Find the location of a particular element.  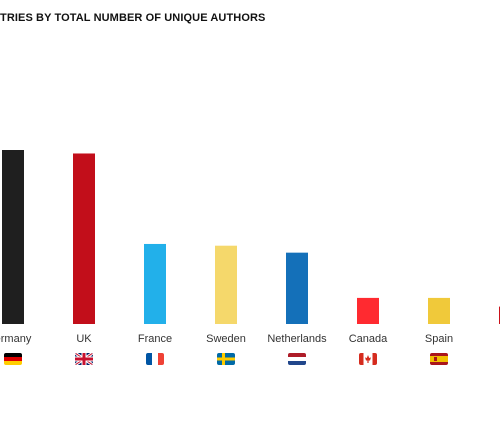

france-flag-icon is located at coordinates (155, 359).